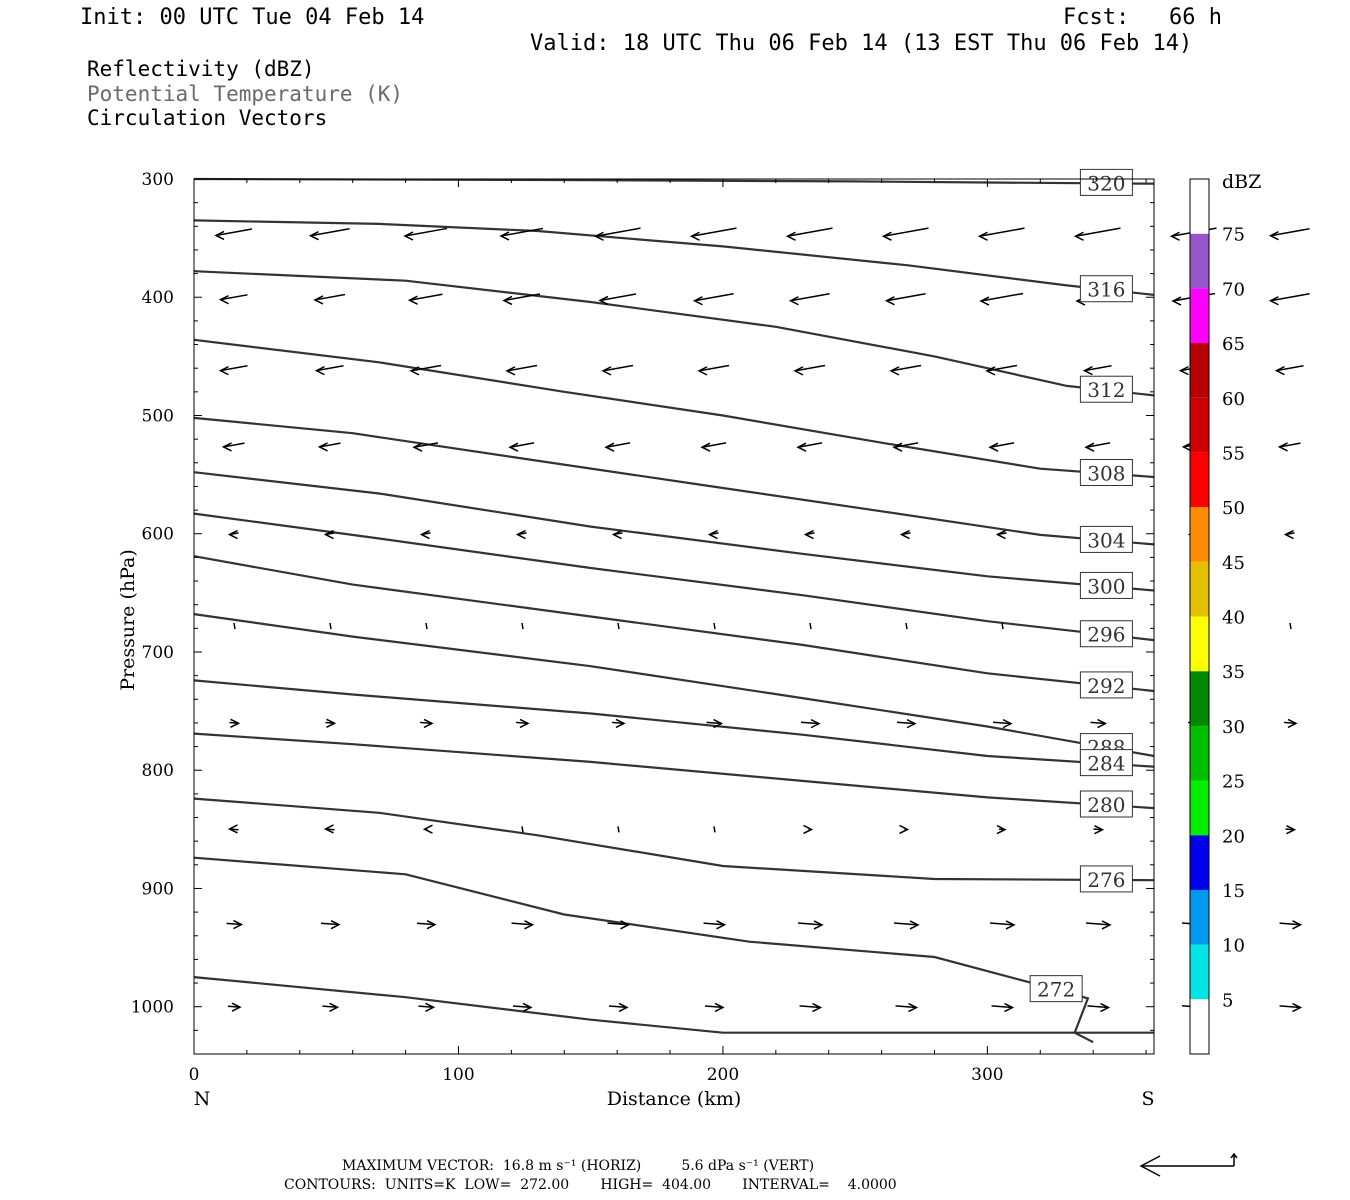  Describe the element at coordinates (1233, 672) in the screenshot. I see `colorbar-level-label: 35` at that location.